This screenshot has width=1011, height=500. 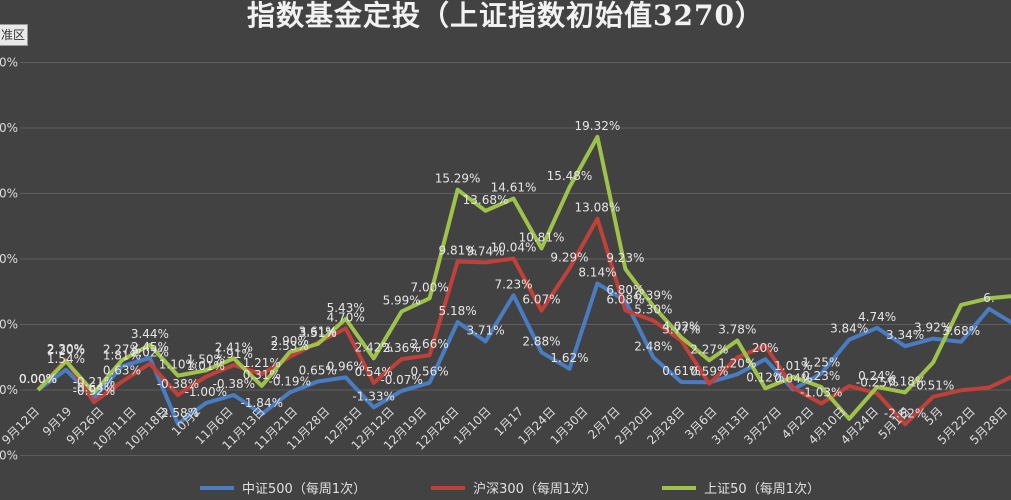 What do you see at coordinates (206, 359) in the screenshot?
I see `data-label: 1.50%` at bounding box center [206, 359].